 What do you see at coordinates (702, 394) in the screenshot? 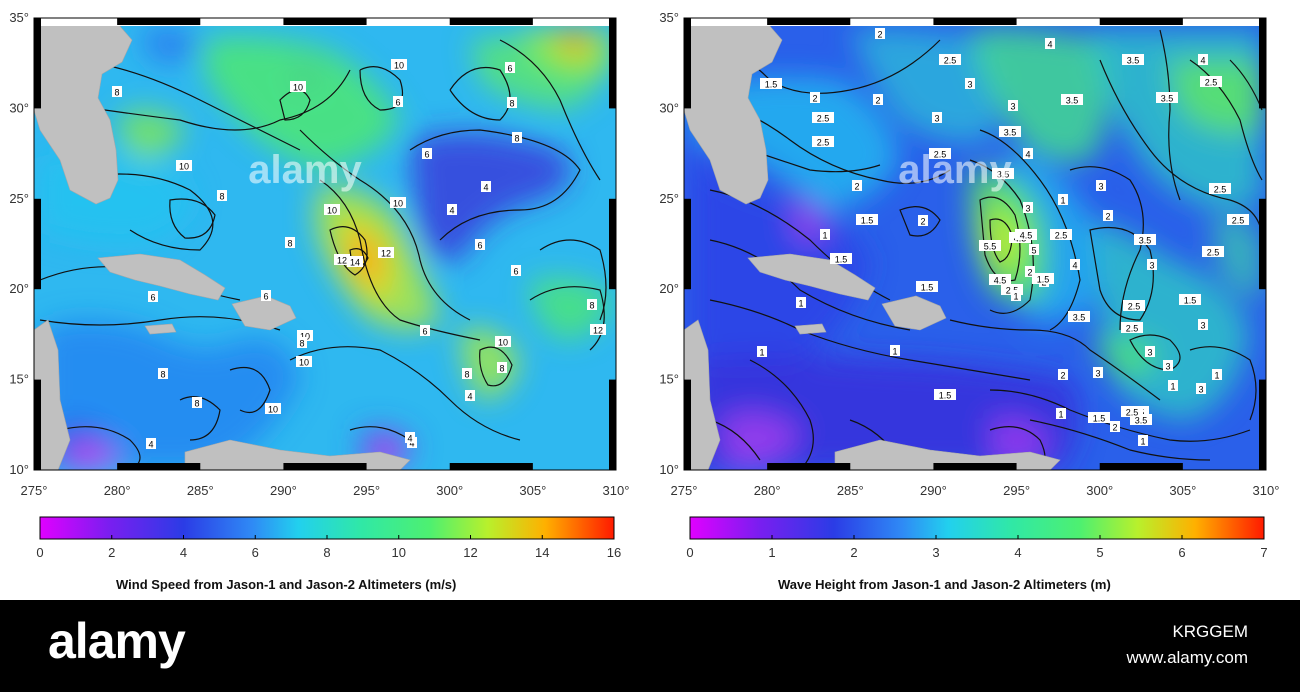
I see `wave-landmass` at bounding box center [702, 394].